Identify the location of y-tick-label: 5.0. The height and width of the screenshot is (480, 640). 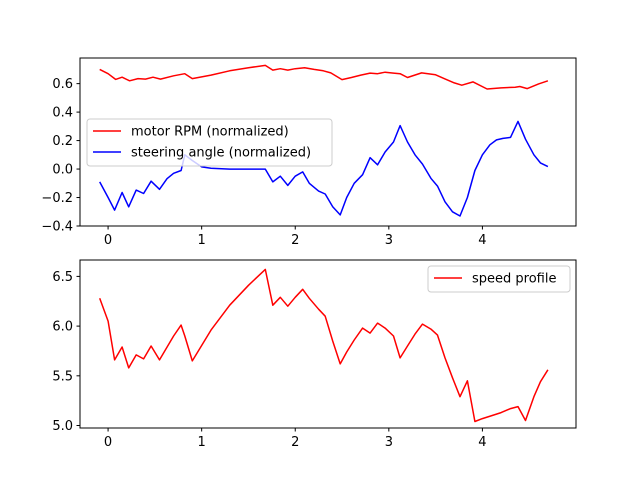
(62, 426).